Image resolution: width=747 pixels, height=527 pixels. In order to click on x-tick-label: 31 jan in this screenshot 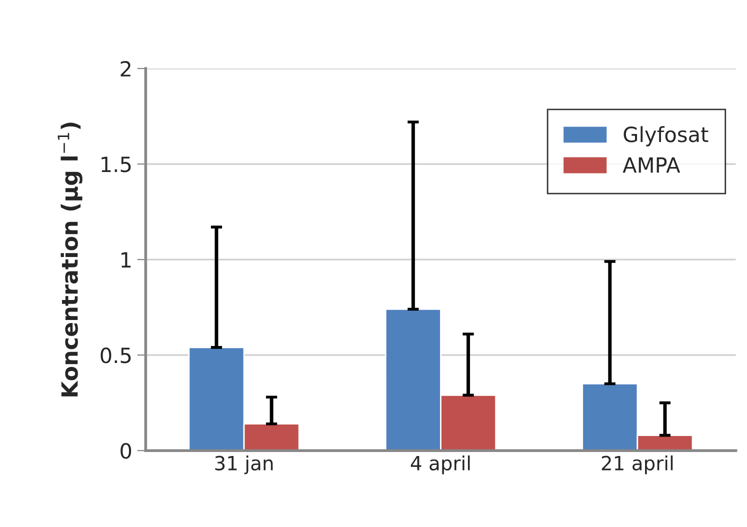, I will do `click(244, 464)`.